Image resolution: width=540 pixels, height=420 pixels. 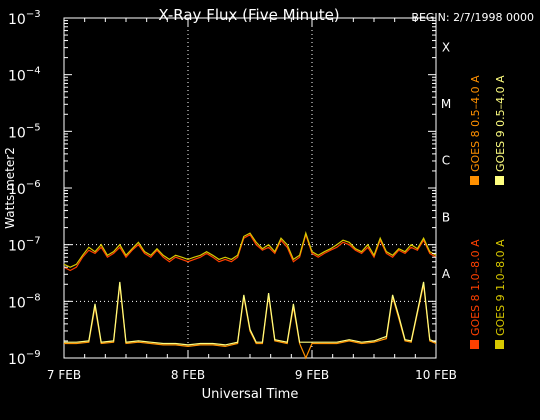 What do you see at coordinates (33, 14) in the screenshot?
I see `y-tick-exponent: −3` at bounding box center [33, 14].